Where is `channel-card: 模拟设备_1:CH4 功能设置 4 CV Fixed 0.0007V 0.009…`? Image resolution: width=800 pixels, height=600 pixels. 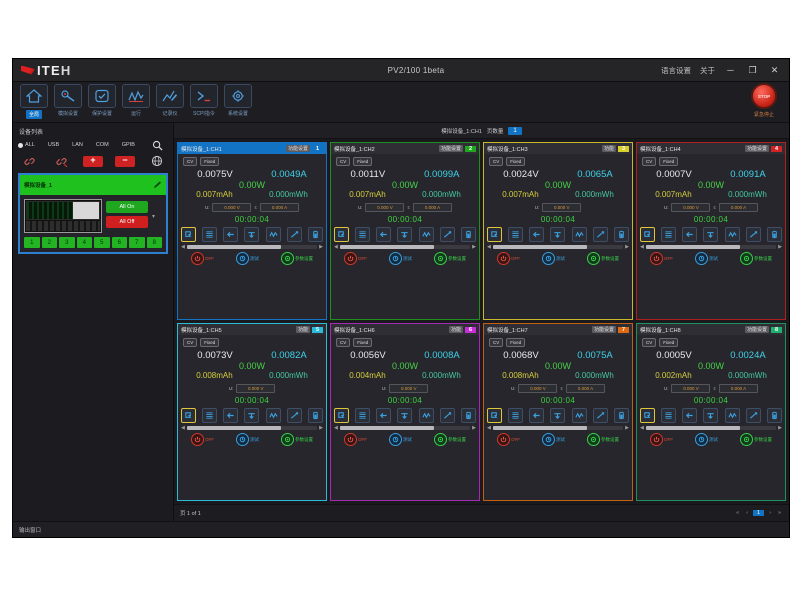 channel-card: 模拟设备_1:CH4 功能设置 4 CV Fixed 0.0007V 0.009… is located at coordinates (711, 231).